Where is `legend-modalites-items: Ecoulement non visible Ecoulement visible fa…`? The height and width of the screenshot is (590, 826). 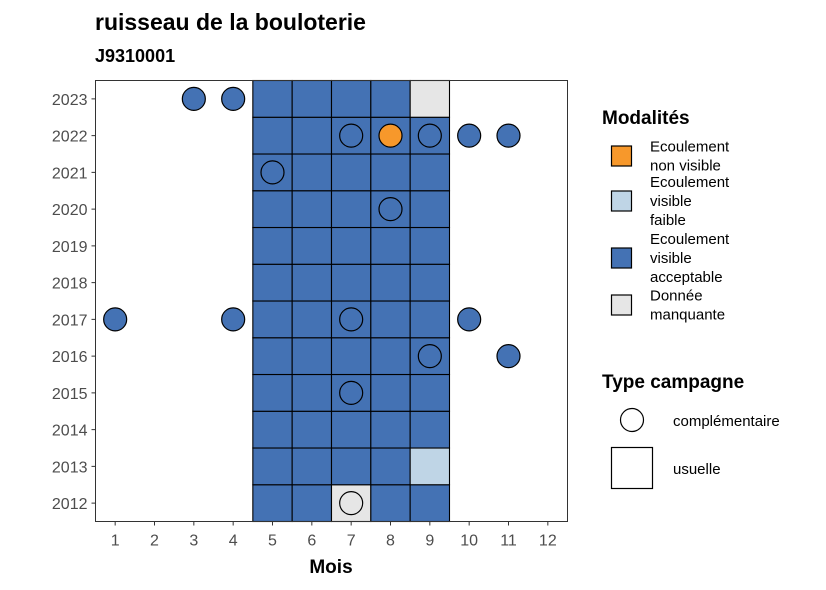 legend-modalites-items: Ecoulement non visible Ecoulement visible fa… is located at coordinates (670, 231).